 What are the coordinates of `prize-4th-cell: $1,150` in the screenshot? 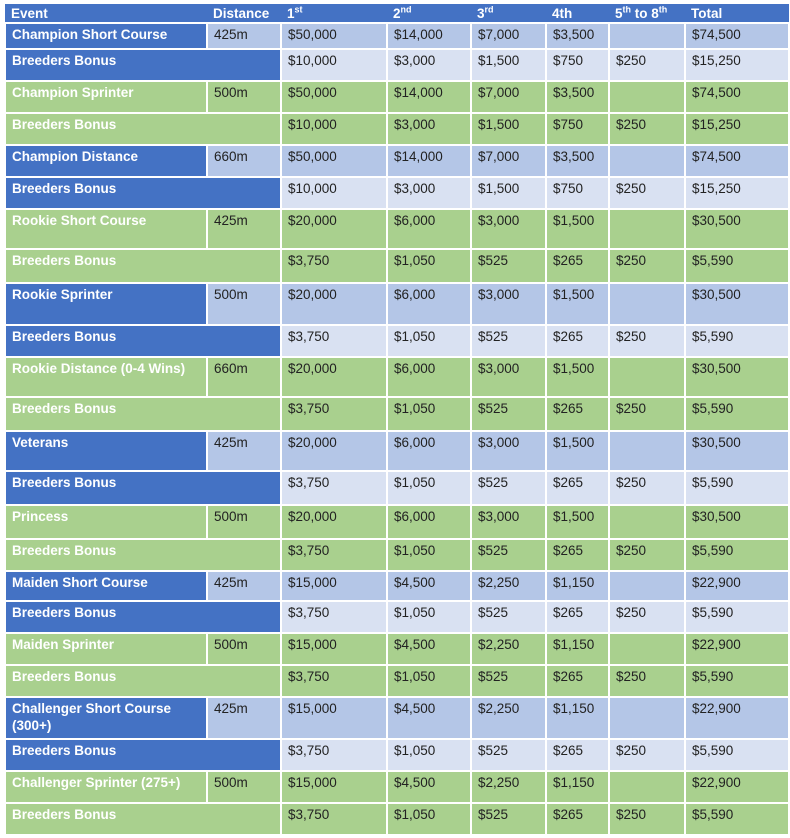 It's located at (577, 649).